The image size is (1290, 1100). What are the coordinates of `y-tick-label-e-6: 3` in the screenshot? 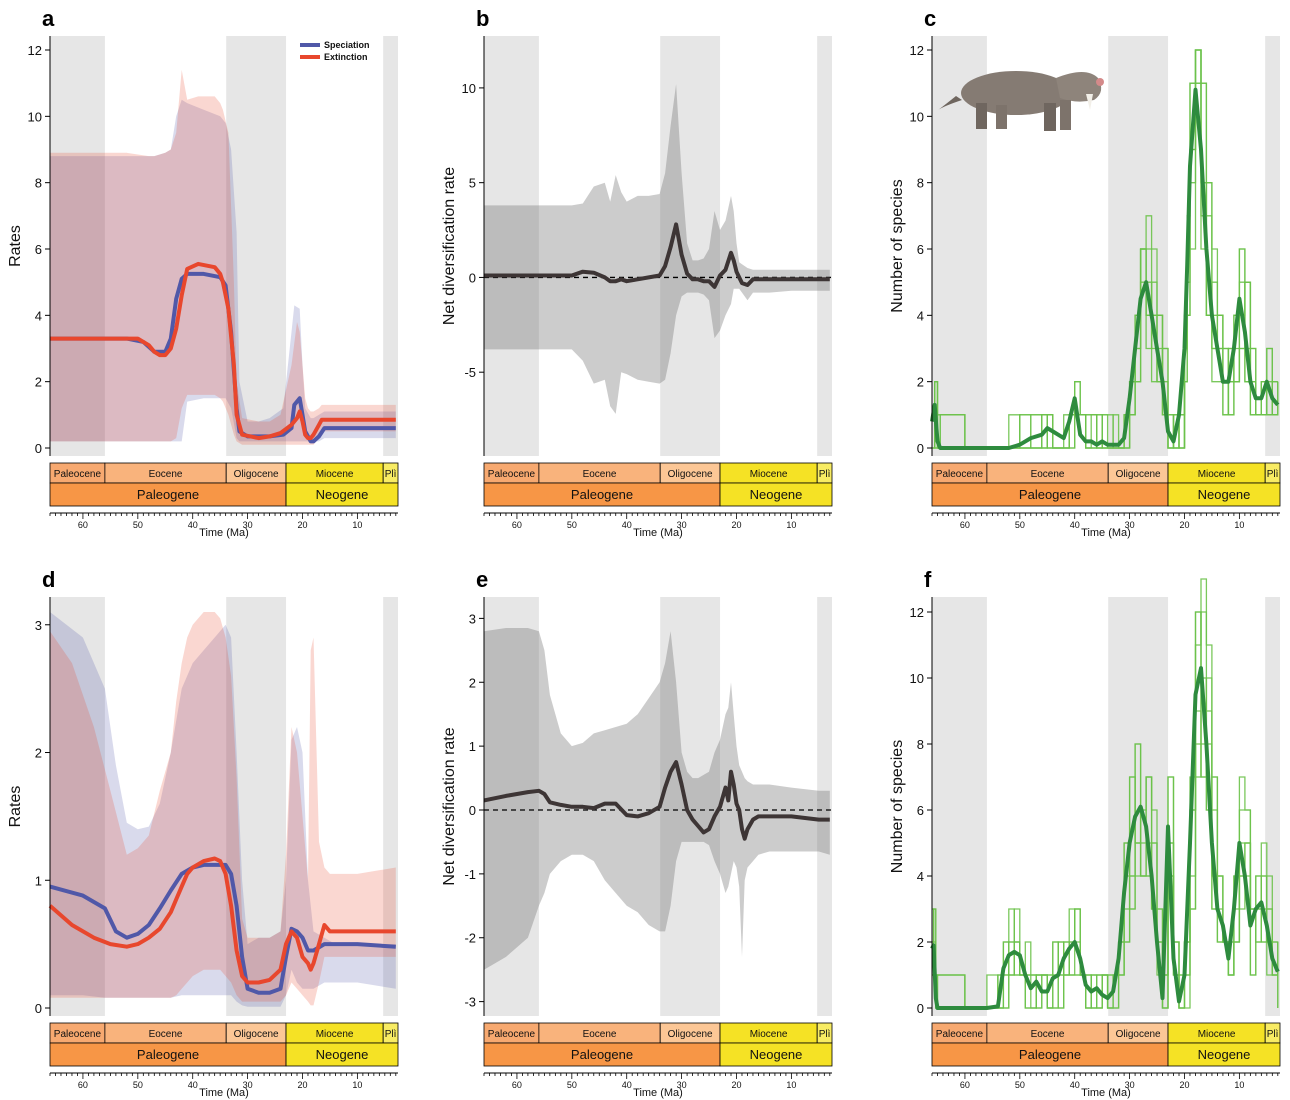 It's located at (472, 618).